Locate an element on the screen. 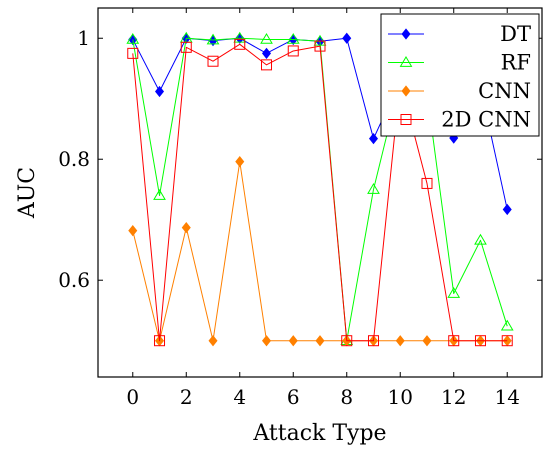  x-tick-label: 14 is located at coordinates (507, 397).